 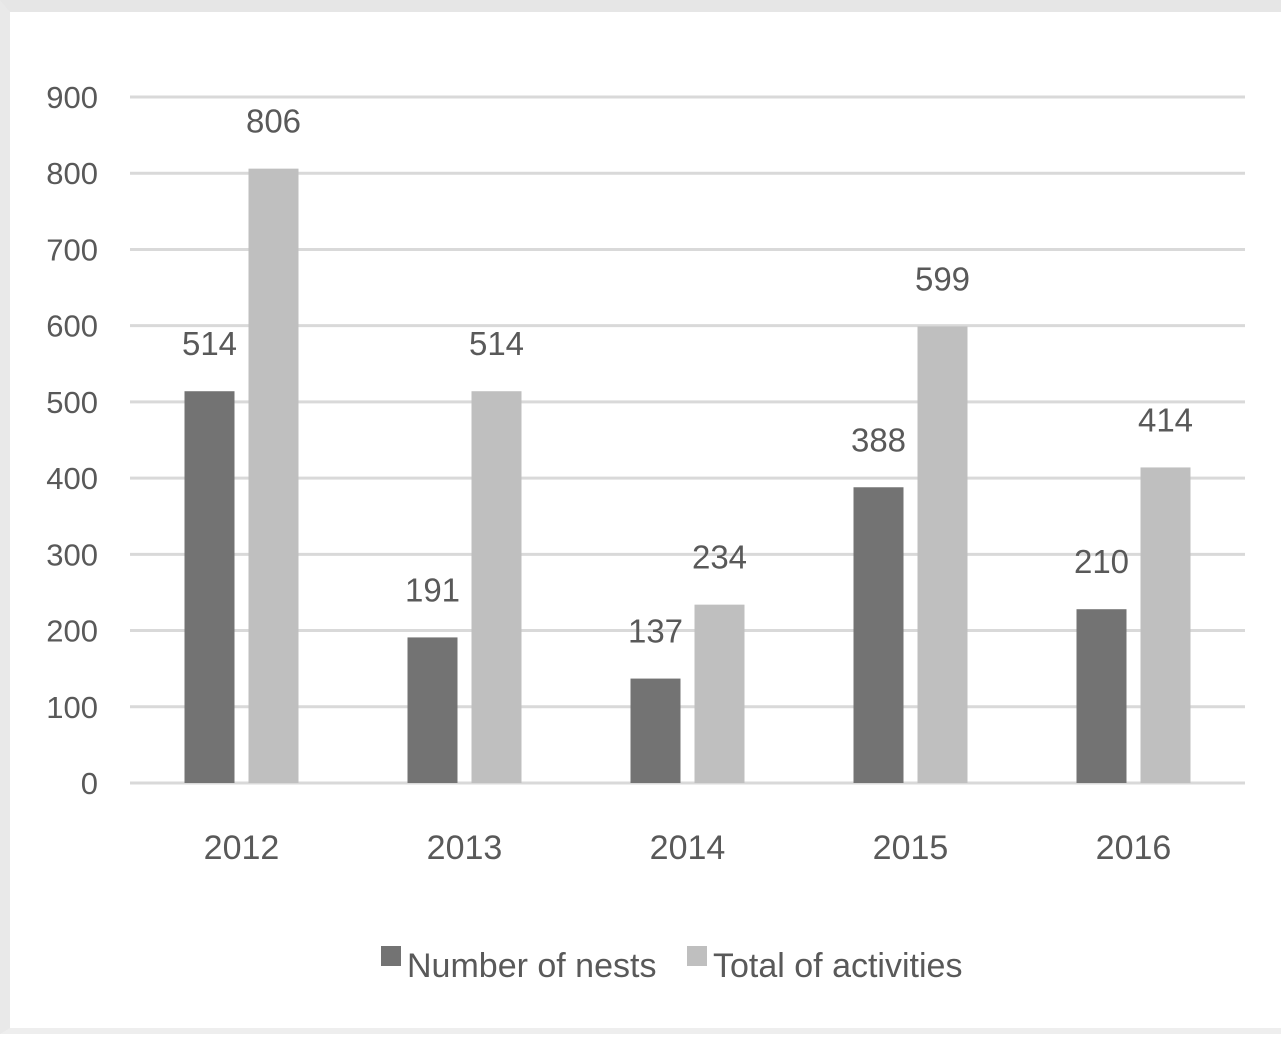 What do you see at coordinates (89, 783) in the screenshot?
I see `y-tick-label: 0` at bounding box center [89, 783].